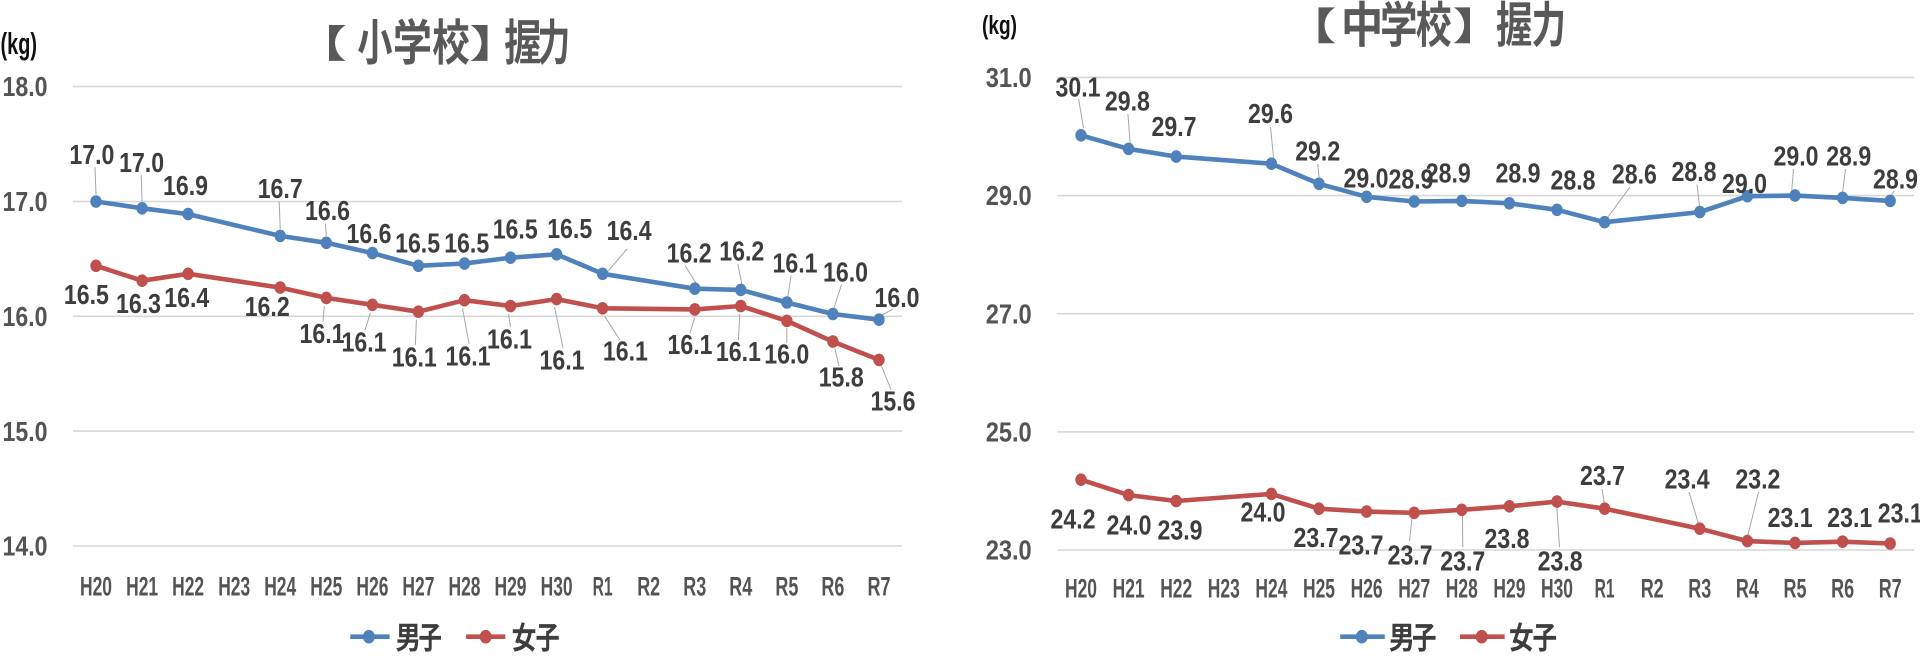 The image size is (1920, 658). Describe the element at coordinates (1462, 589) in the screenshot. I see `svg-text: H28` at that location.